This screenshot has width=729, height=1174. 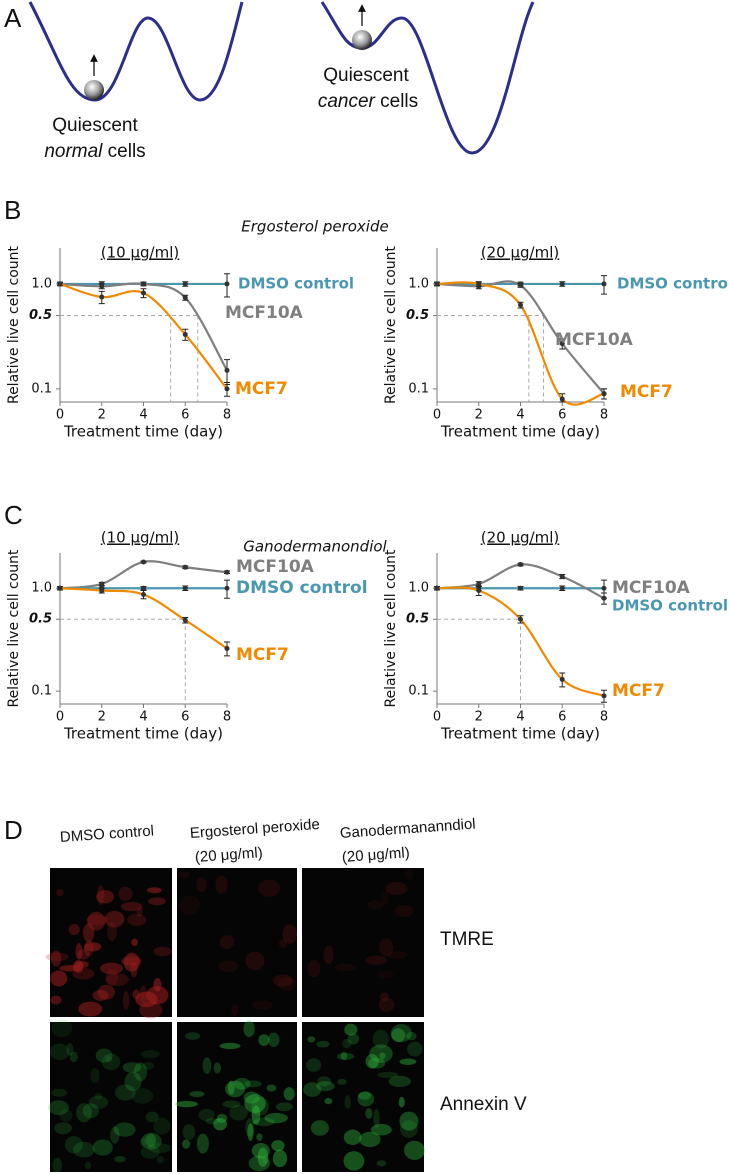 What do you see at coordinates (185, 717) in the screenshot?
I see `x-tick-label: 6` at bounding box center [185, 717].